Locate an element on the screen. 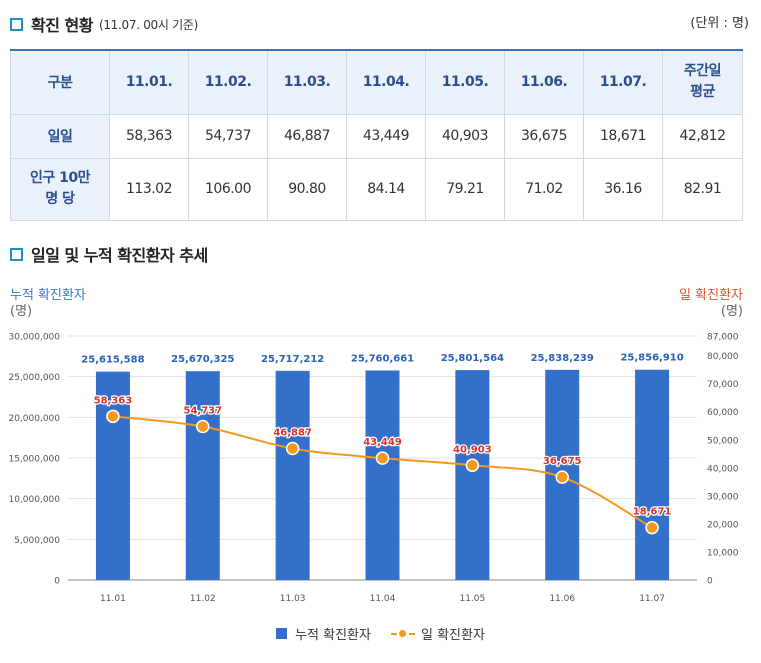  legend-item-bar: 누적 확진환자 is located at coordinates (323, 633).